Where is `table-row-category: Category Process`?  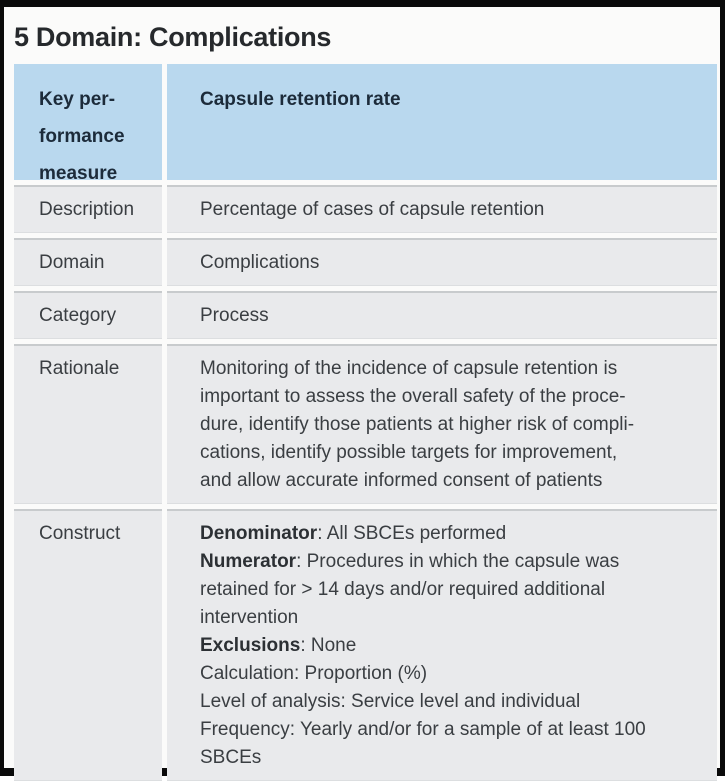
table-row-category: Category Process is located at coordinates (365, 315).